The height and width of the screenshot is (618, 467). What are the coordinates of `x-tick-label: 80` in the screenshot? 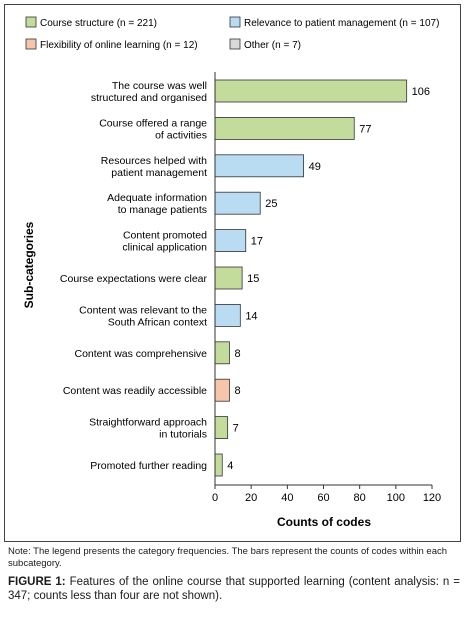 It's located at (360, 498).